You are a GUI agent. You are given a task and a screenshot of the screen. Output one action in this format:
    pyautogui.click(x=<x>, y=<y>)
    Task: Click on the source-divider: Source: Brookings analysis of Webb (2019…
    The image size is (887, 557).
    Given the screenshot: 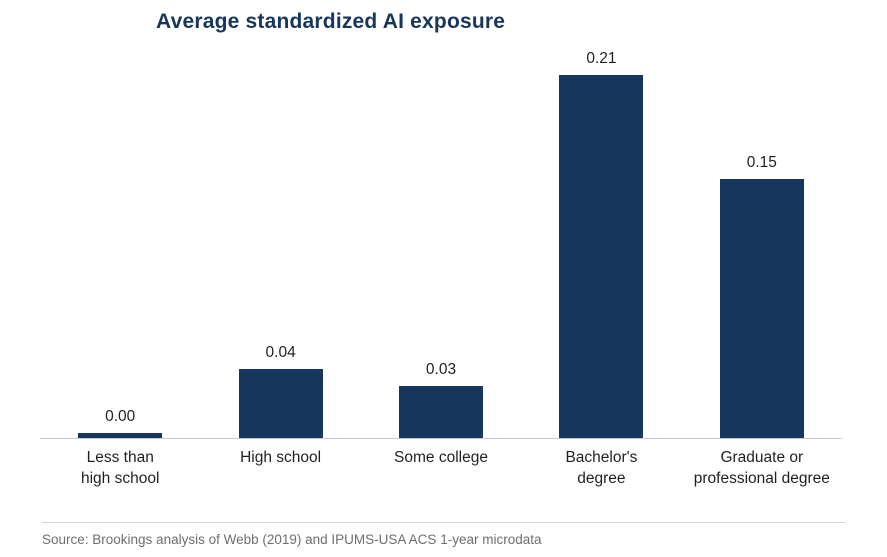 What is the action you would take?
    pyautogui.click(x=443, y=534)
    